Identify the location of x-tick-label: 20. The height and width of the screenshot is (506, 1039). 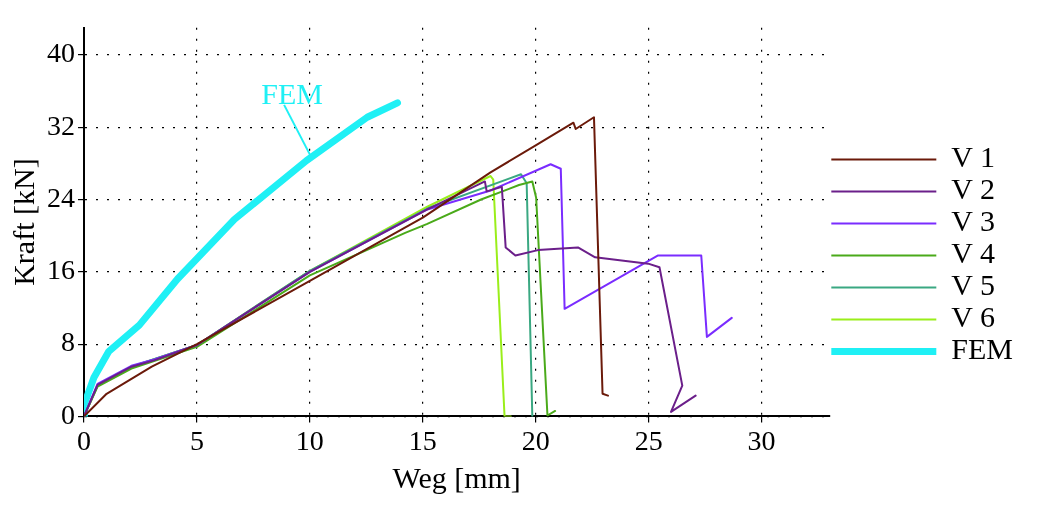
(535, 440).